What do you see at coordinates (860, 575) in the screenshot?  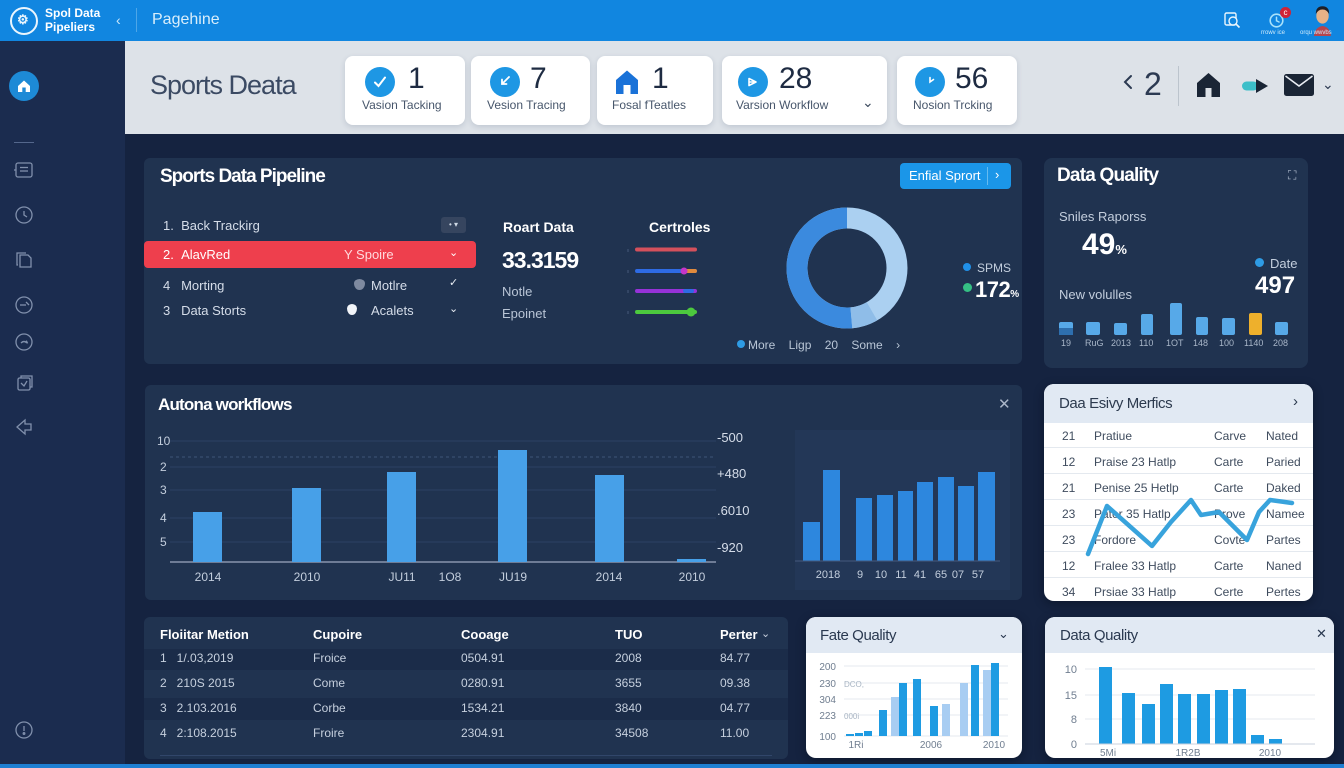 I see `svg-text: 9` at bounding box center [860, 575].